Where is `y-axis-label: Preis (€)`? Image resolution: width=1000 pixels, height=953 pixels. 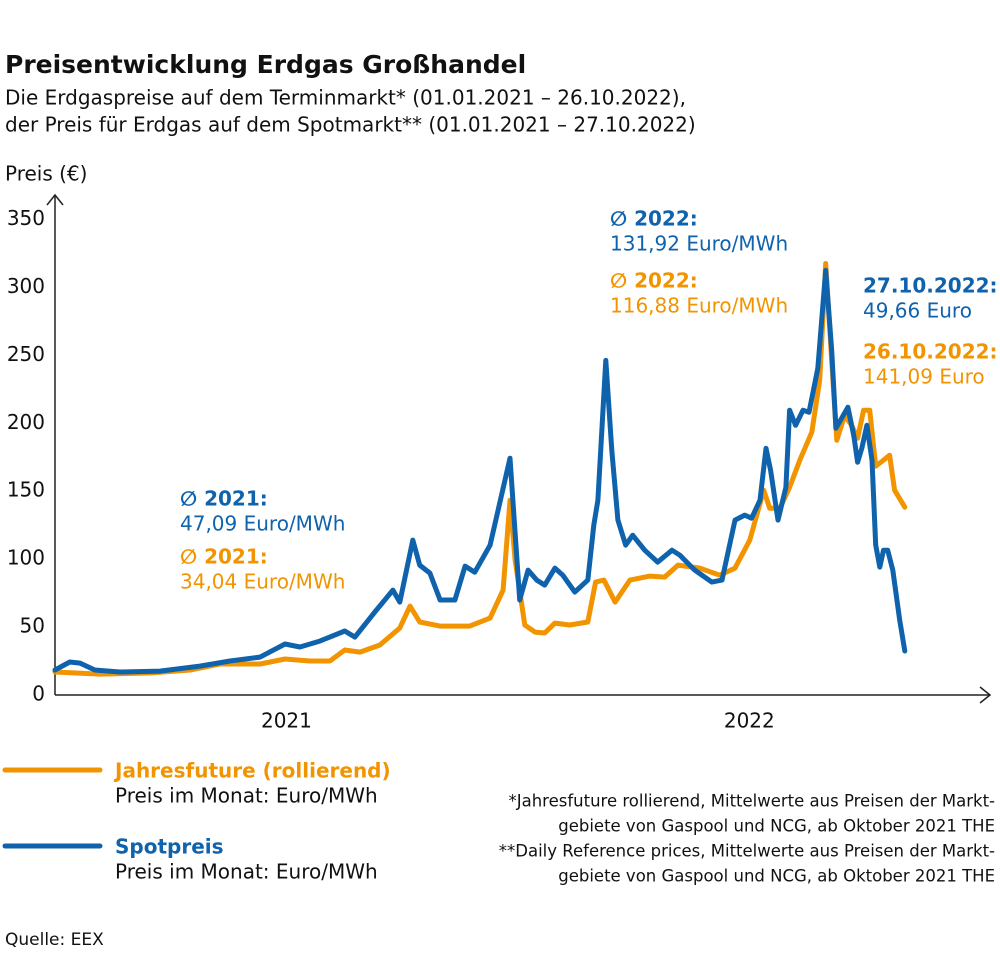
y-axis-label: Preis (€) is located at coordinates (46, 174).